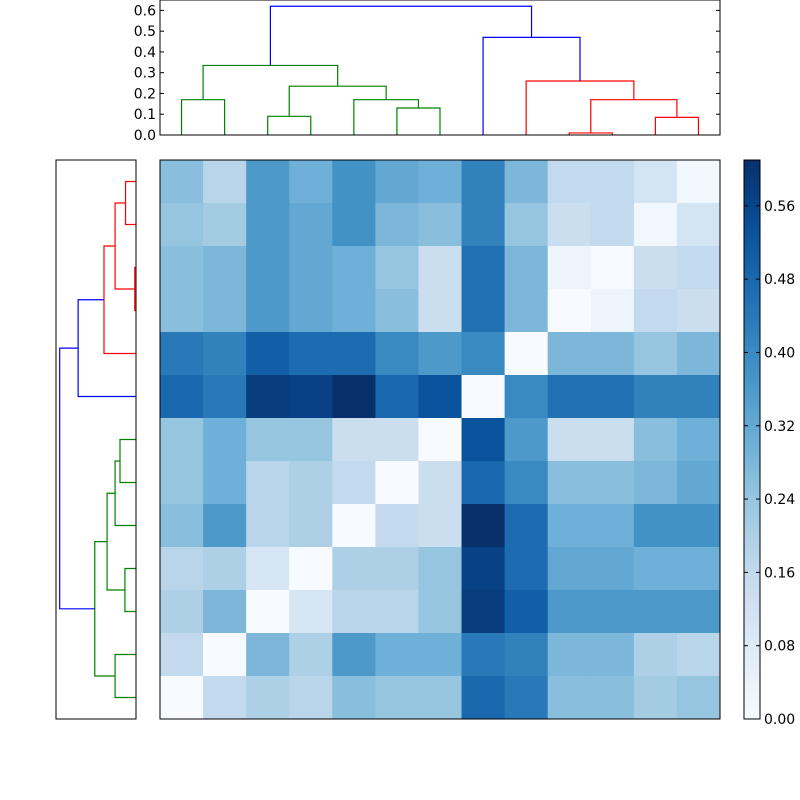  Describe the element at coordinates (440, 68) in the screenshot. I see `top-dendrogram-frame` at that location.